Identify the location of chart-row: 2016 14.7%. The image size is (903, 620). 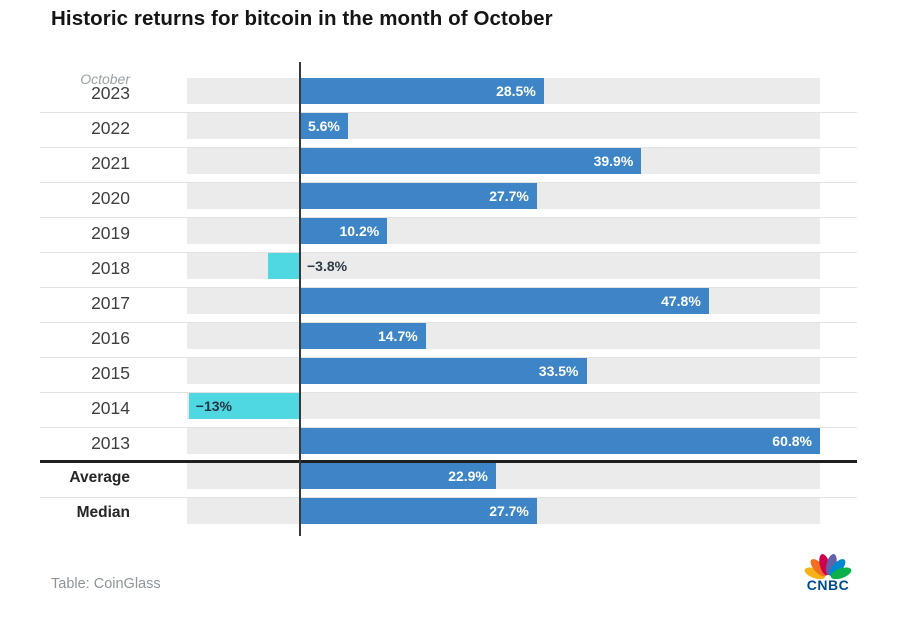
(448, 340).